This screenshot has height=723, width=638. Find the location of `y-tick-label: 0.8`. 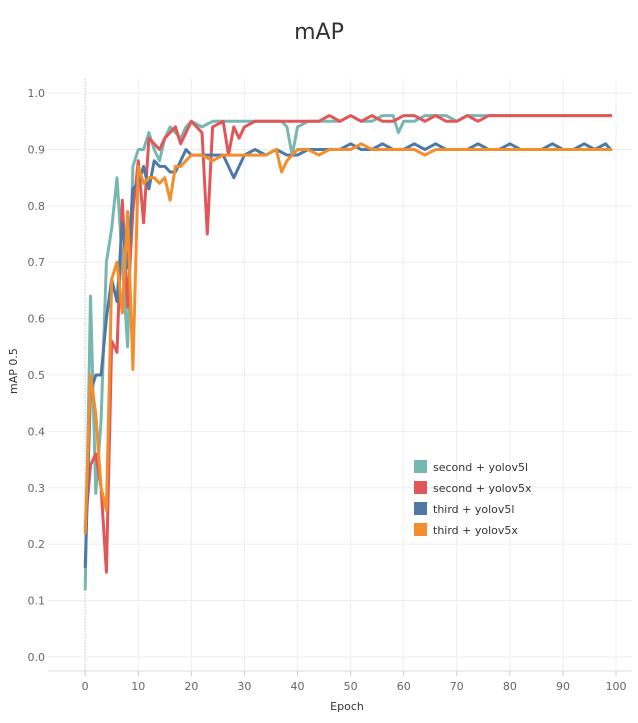

y-tick-label: 0.8 is located at coordinates (37, 206).